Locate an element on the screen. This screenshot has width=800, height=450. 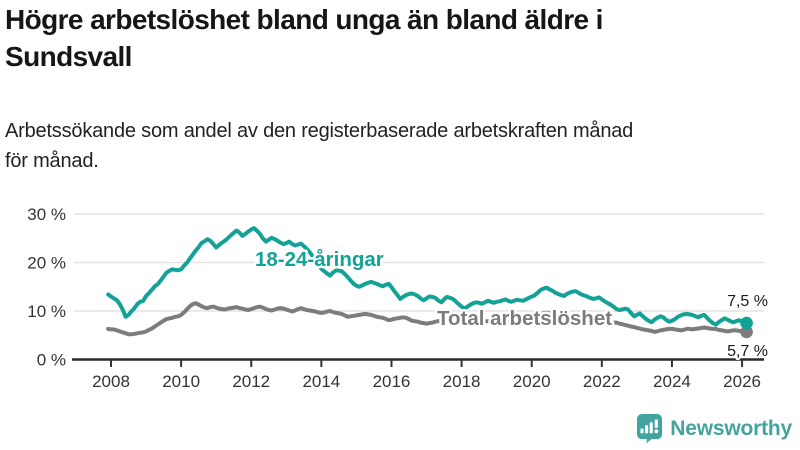
x-tick-label: 2018 is located at coordinates (462, 381).